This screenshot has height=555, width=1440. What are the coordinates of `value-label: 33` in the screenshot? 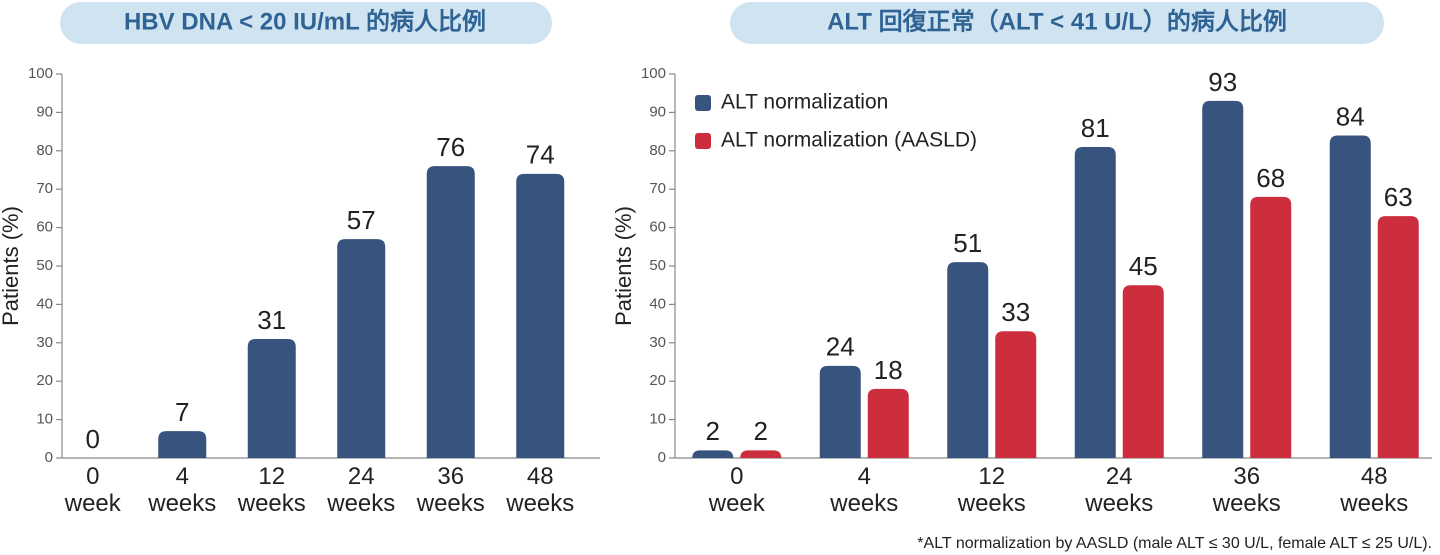 It's located at (1015, 312).